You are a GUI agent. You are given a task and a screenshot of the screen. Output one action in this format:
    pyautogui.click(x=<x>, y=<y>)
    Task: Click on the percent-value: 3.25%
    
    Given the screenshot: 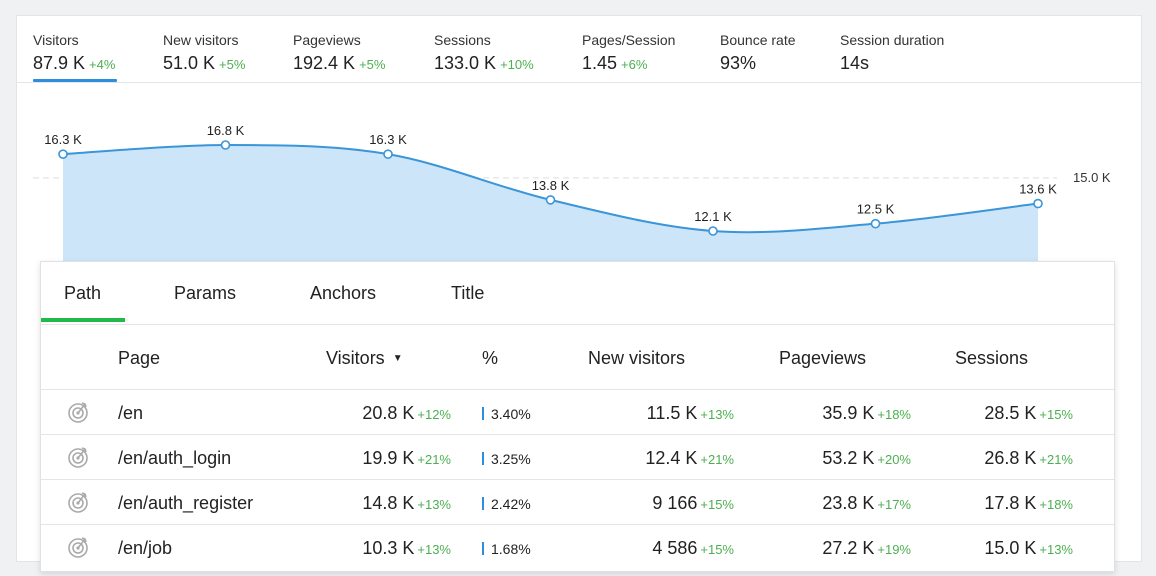 What is the action you would take?
    pyautogui.click(x=511, y=459)
    